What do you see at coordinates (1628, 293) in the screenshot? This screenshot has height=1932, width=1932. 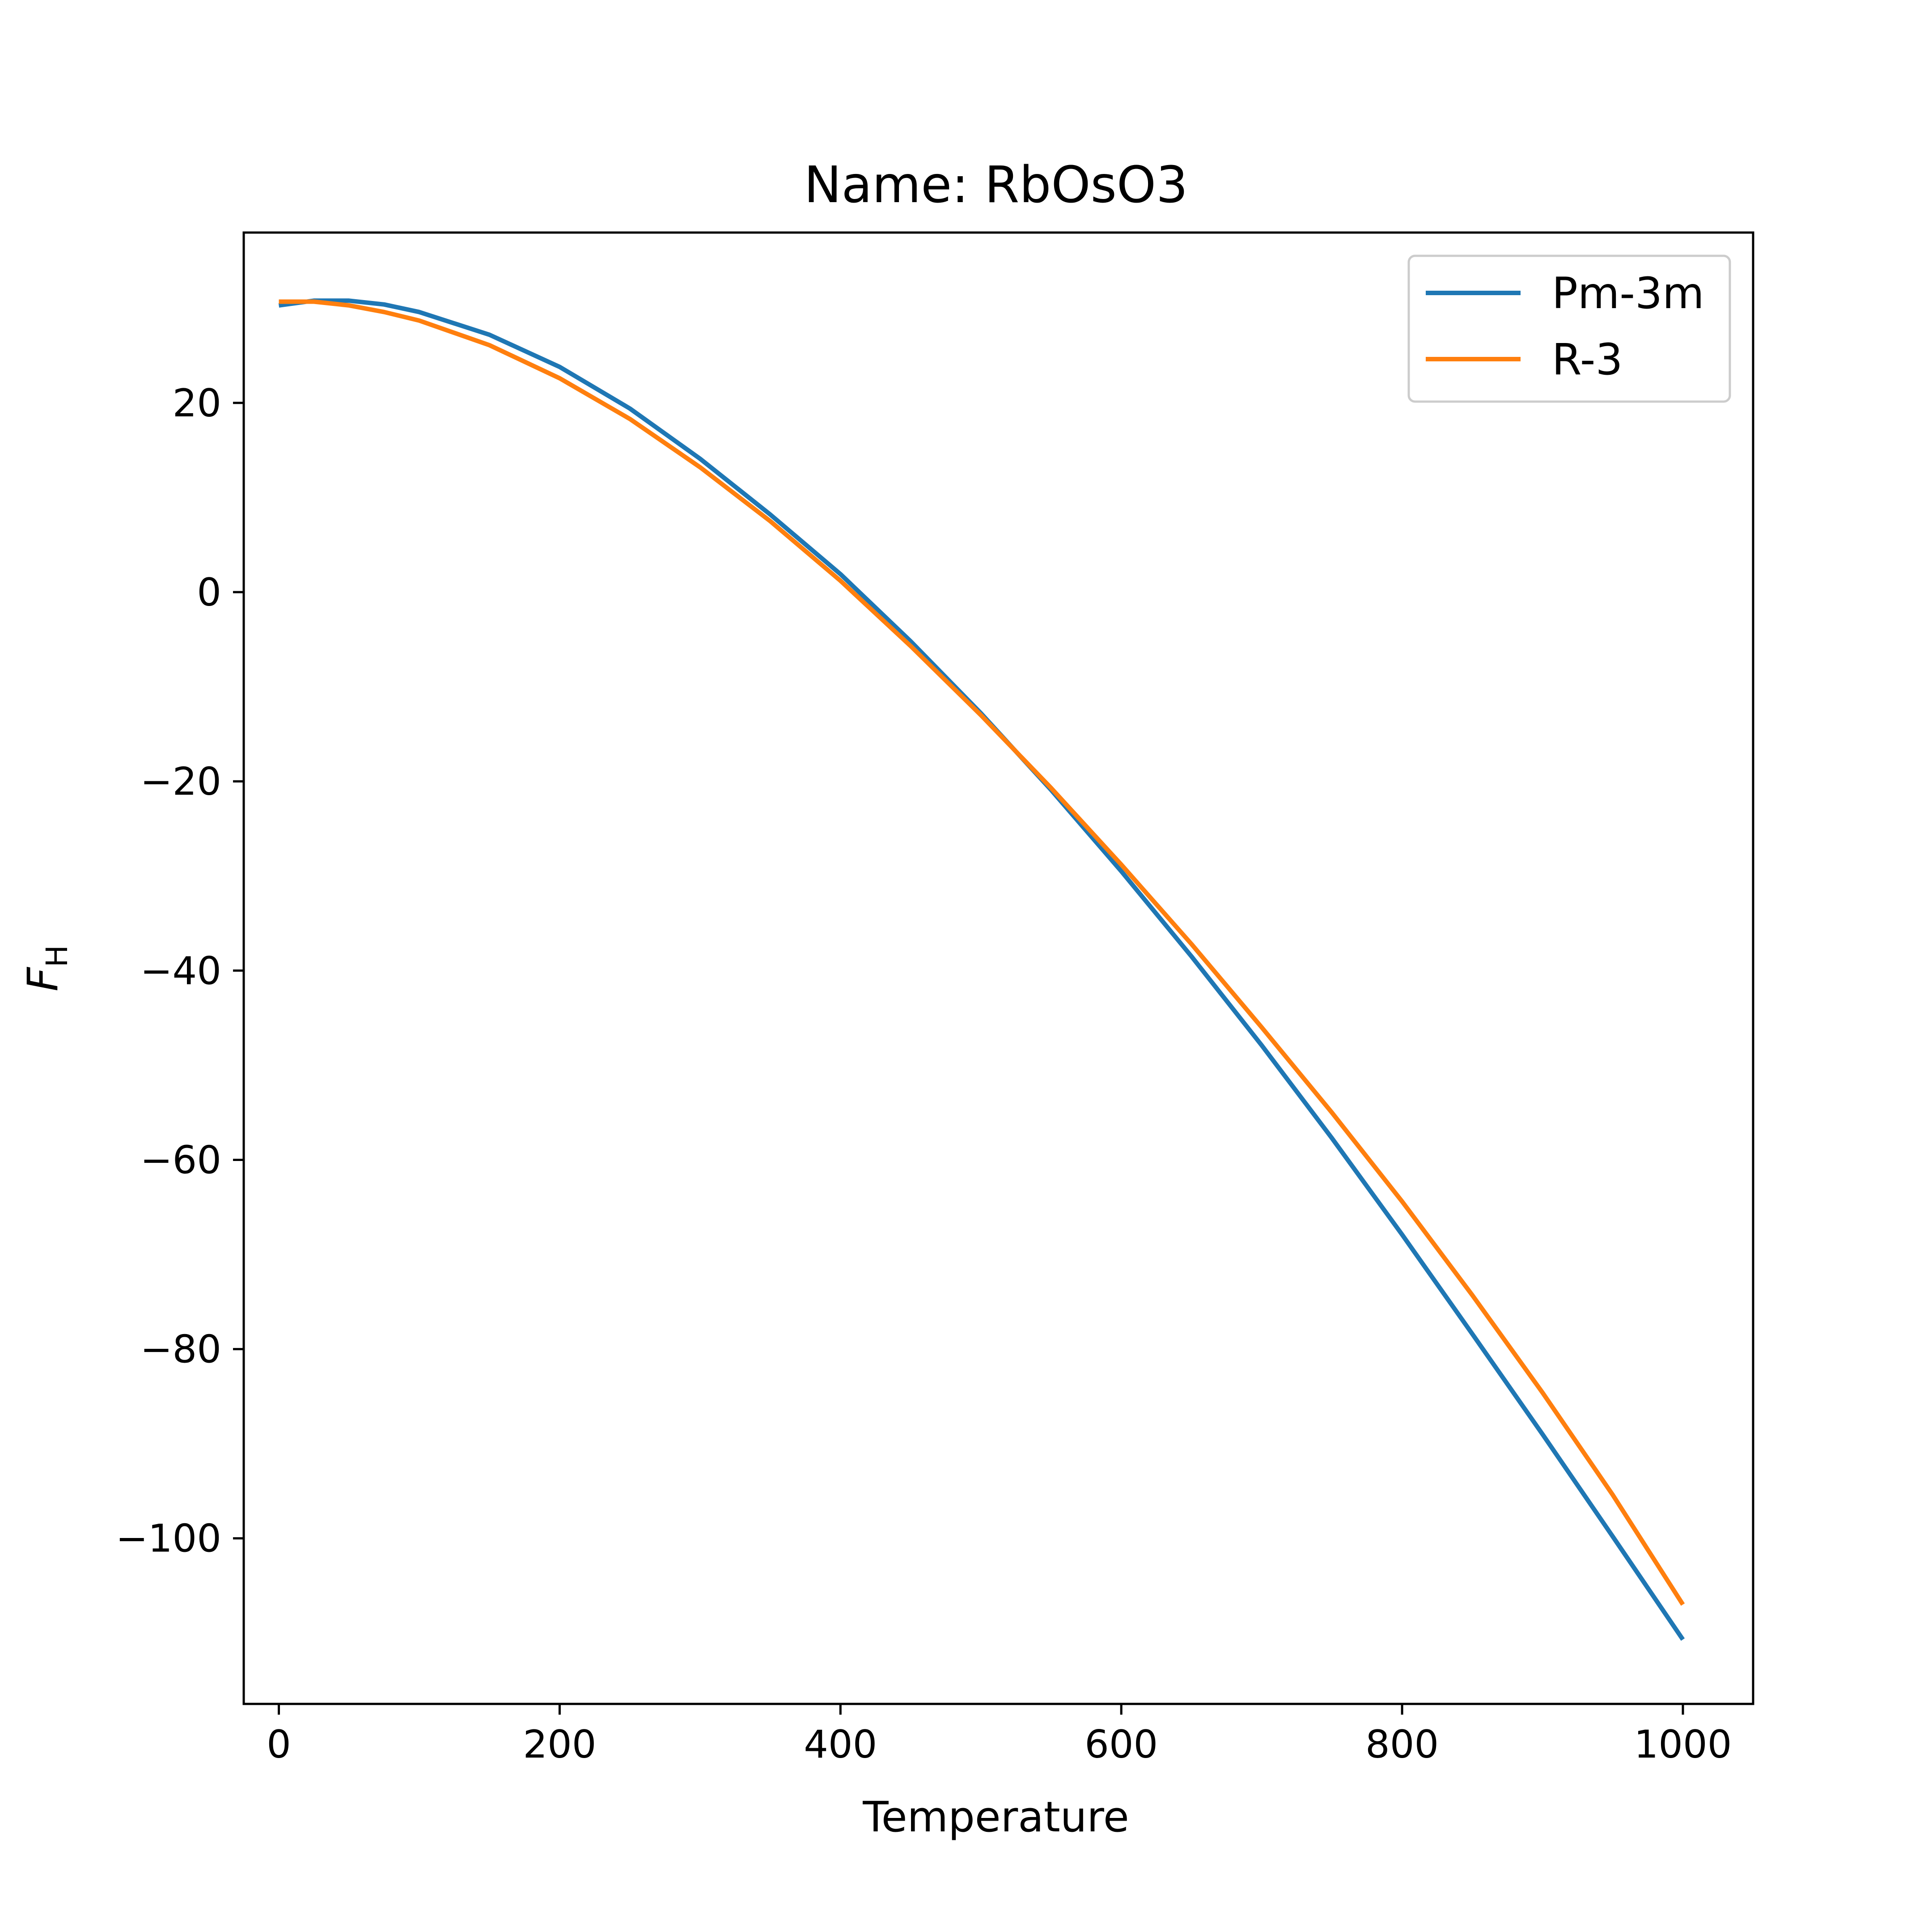 I see `legend-label-pm-3m: Pm-3m` at bounding box center [1628, 293].